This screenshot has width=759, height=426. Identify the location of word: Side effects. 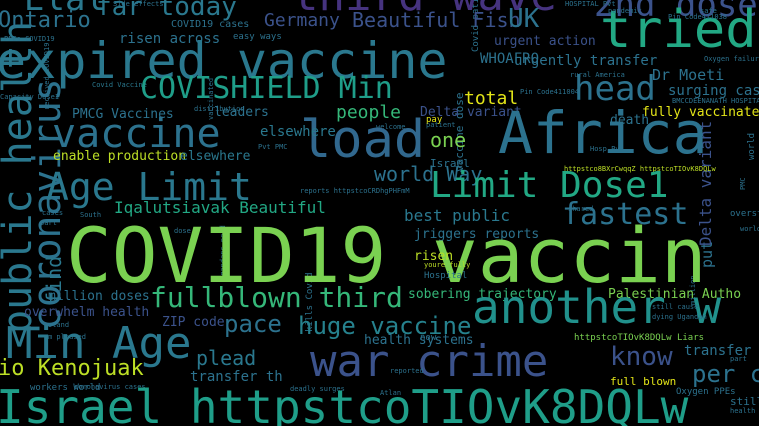
(138, 4).